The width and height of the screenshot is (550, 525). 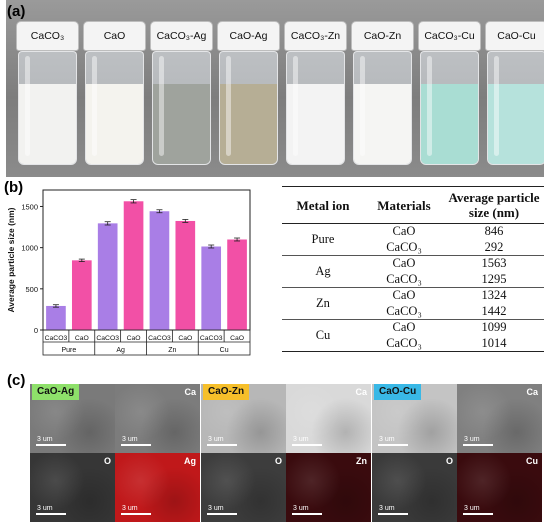 What do you see at coordinates (361, 461) in the screenshot?
I see `element-label: Zn` at bounding box center [361, 461].